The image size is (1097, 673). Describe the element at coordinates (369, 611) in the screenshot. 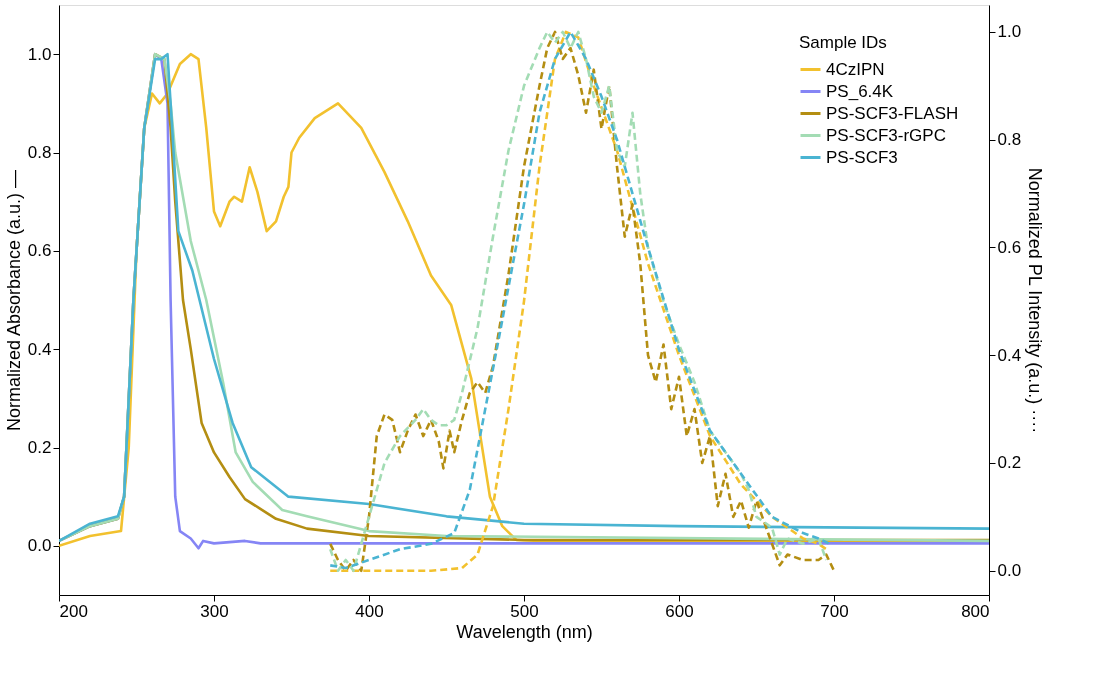

I see `x-tick-label: 400` at that location.